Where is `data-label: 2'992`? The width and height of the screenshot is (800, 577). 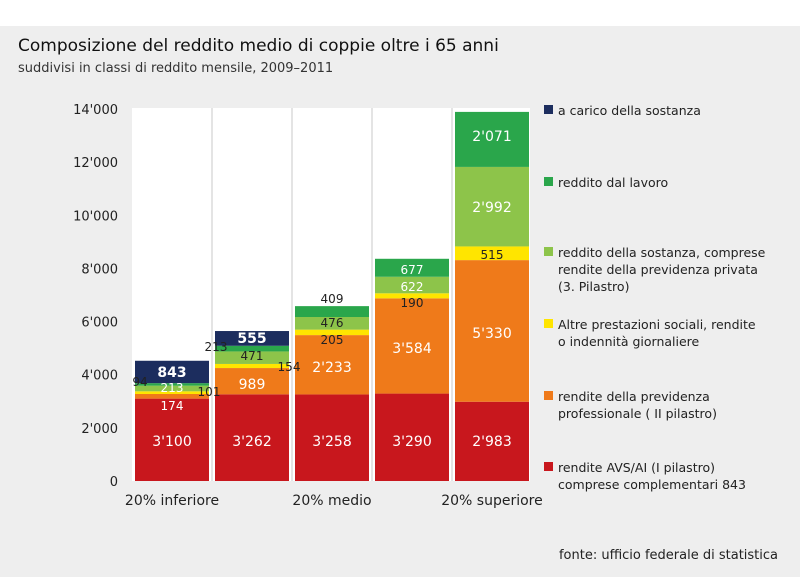 data-label: 2'992 is located at coordinates (491, 208).